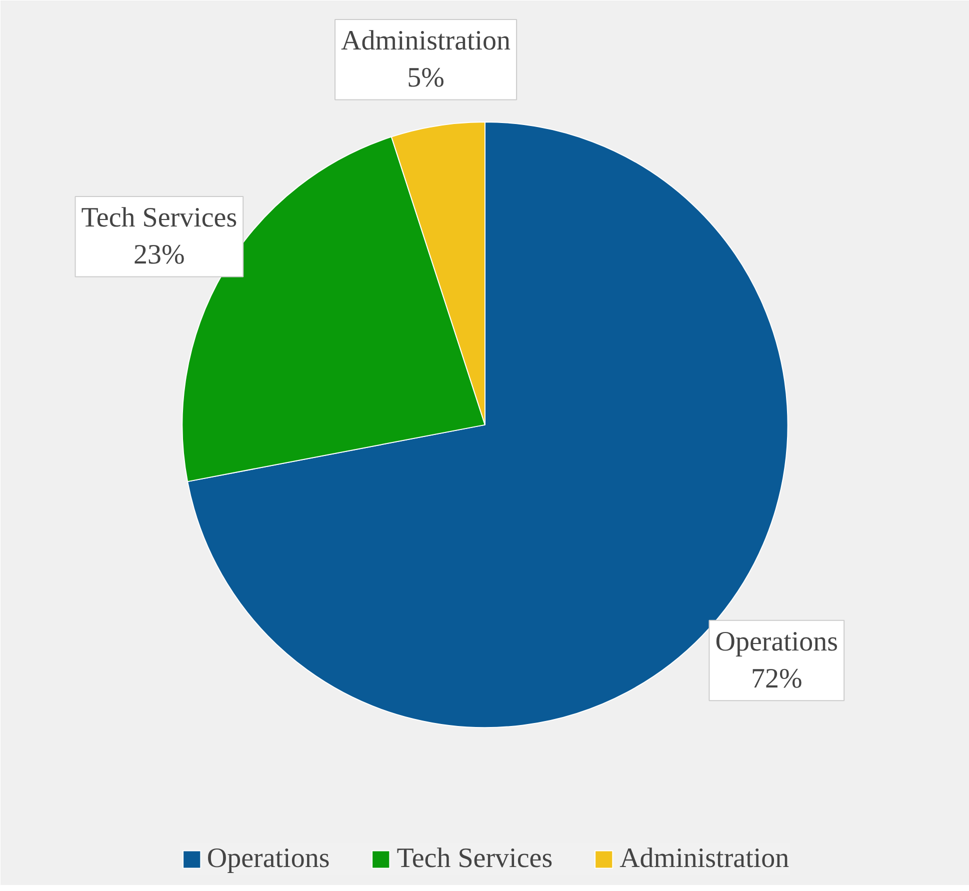 The width and height of the screenshot is (969, 891). I want to click on legend-label: Operations, so click(268, 859).